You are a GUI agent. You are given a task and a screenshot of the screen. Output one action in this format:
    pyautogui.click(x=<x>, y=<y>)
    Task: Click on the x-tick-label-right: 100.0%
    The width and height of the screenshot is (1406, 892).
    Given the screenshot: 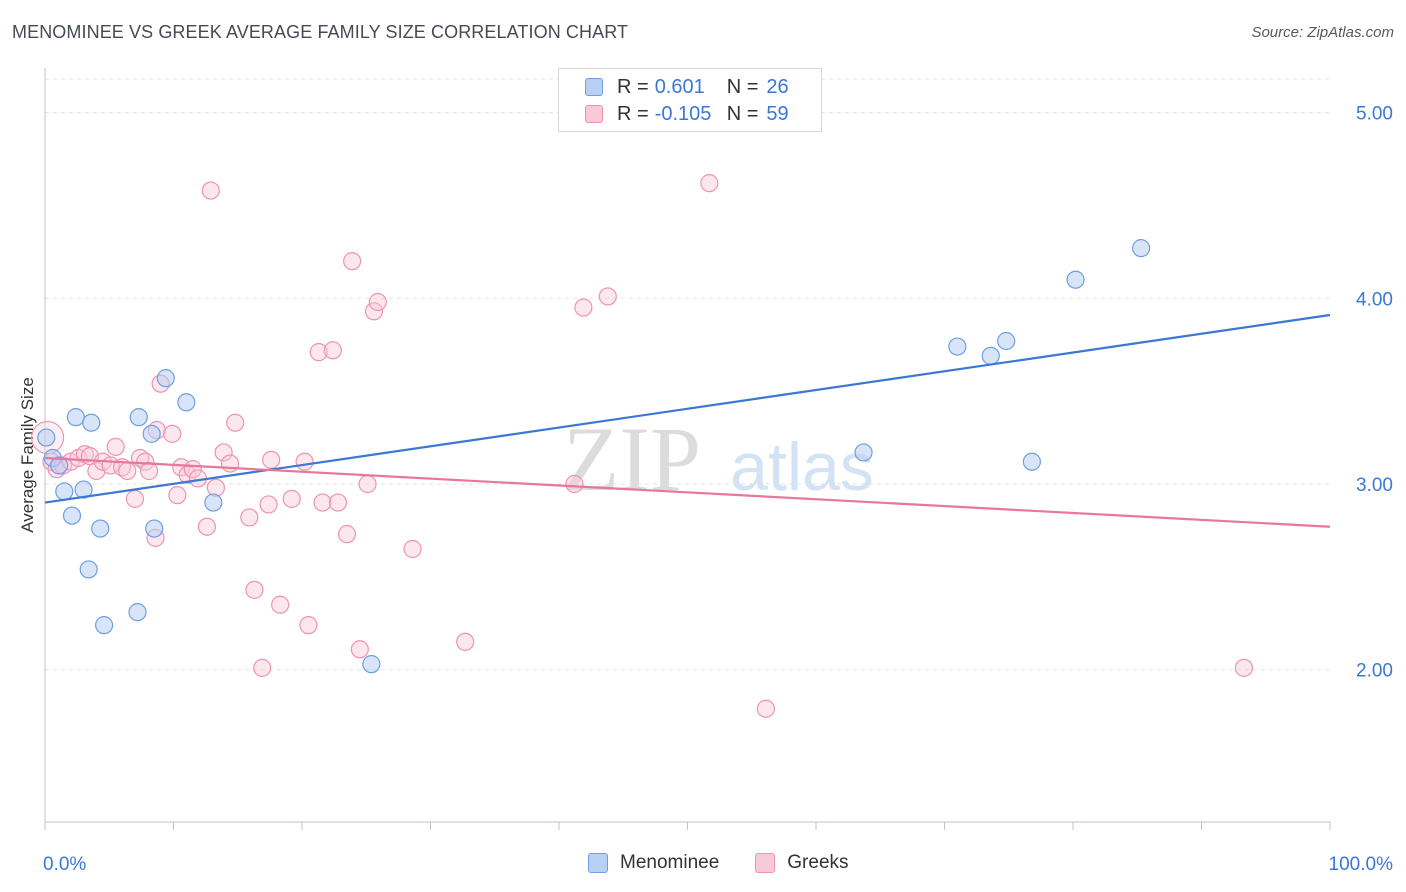 What is the action you would take?
    pyautogui.click(x=1361, y=864)
    